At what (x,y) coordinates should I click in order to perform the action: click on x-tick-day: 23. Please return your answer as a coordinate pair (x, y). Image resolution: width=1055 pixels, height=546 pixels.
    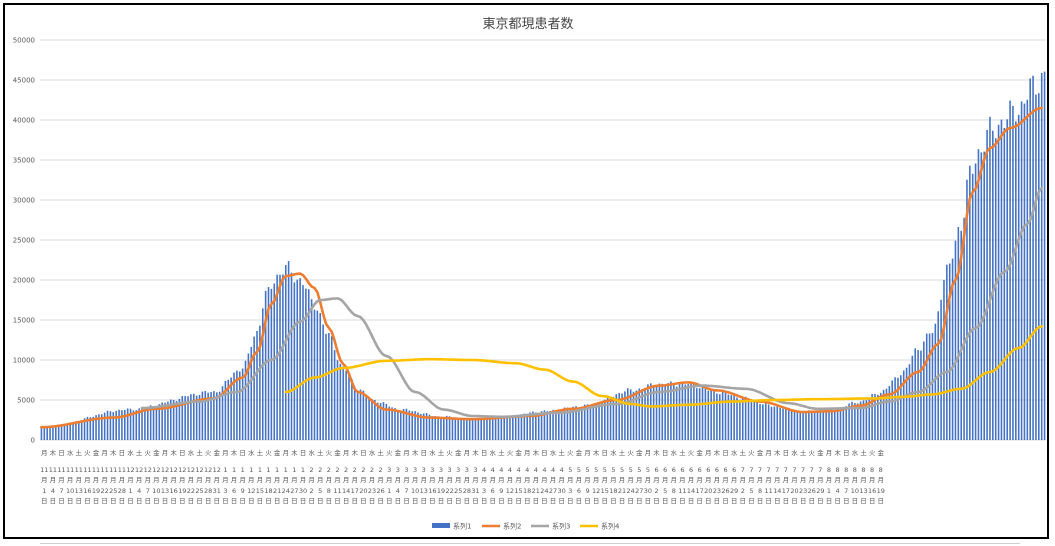
    Looking at the image, I should click on (372, 491).